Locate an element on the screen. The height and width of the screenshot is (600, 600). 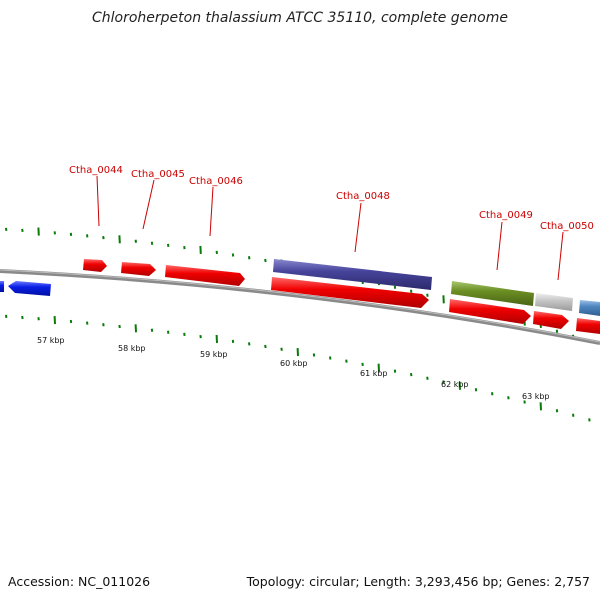
genome-backbone-highlight is located at coordinates (300, 306).